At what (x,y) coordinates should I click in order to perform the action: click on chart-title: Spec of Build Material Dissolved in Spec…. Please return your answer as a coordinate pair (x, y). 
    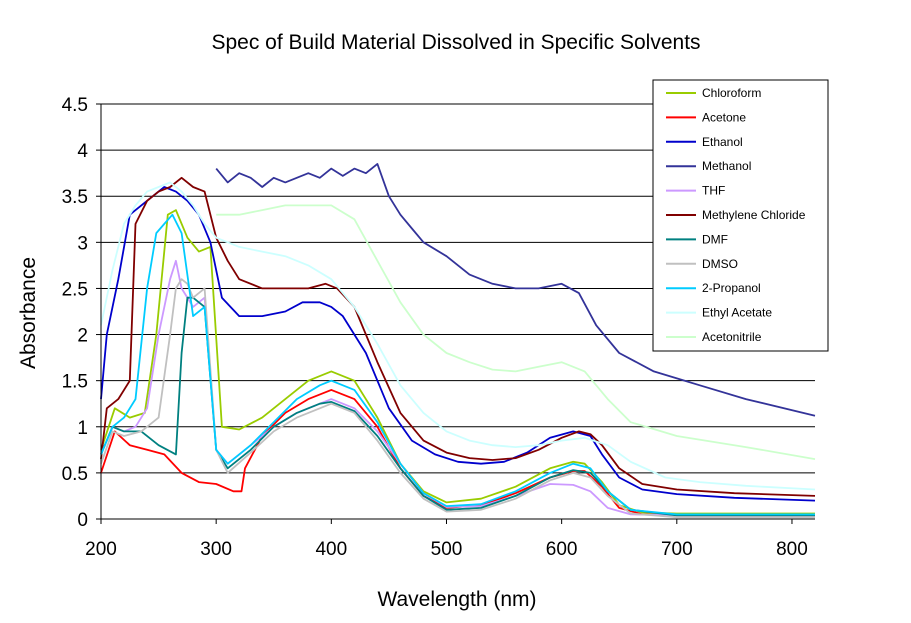
    Looking at the image, I should click on (455, 42).